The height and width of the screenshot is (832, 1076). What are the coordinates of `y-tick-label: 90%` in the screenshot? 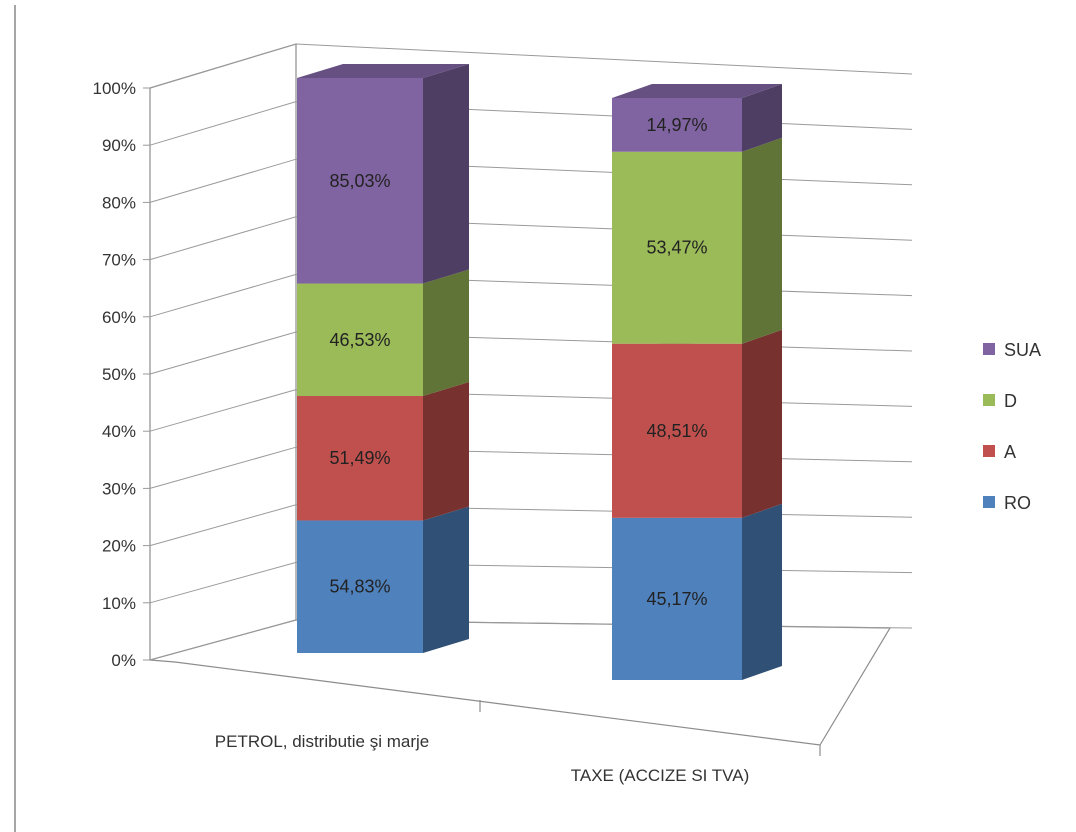 It's located at (119, 145).